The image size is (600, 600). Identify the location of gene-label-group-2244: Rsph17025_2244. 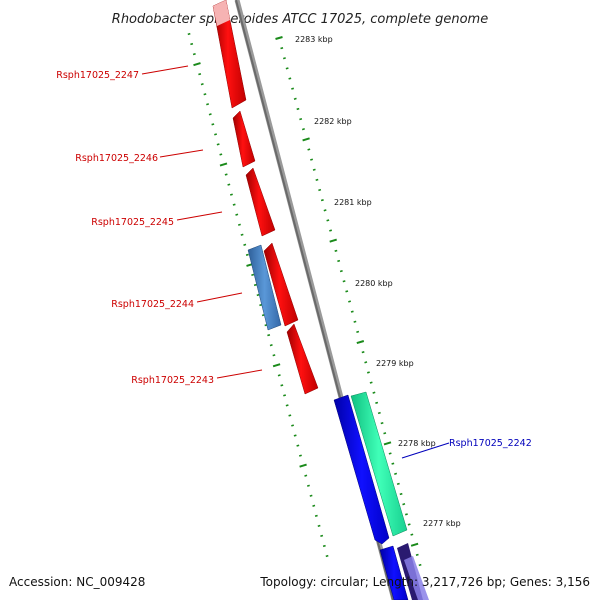
(177, 301).